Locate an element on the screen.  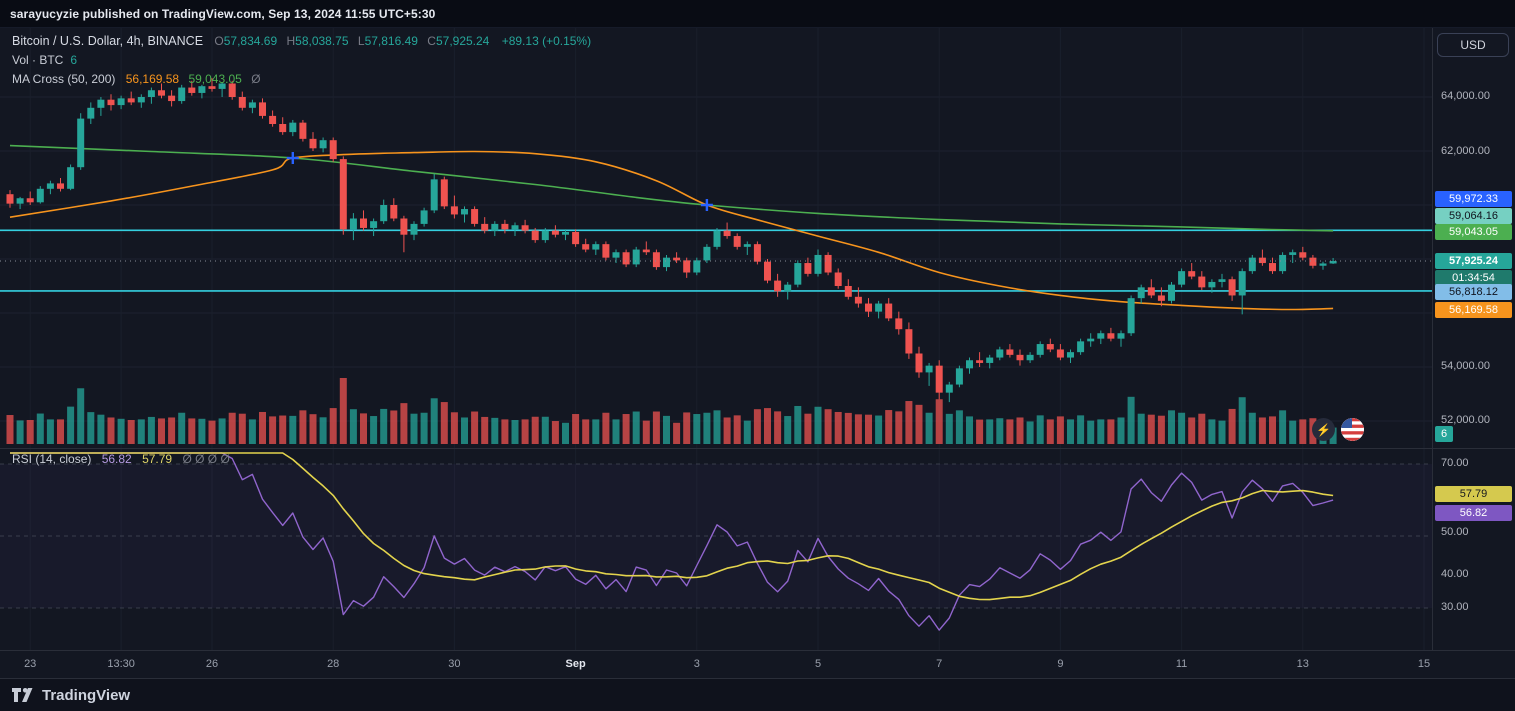
time-tick: 9 is located at coordinates (1060, 664).